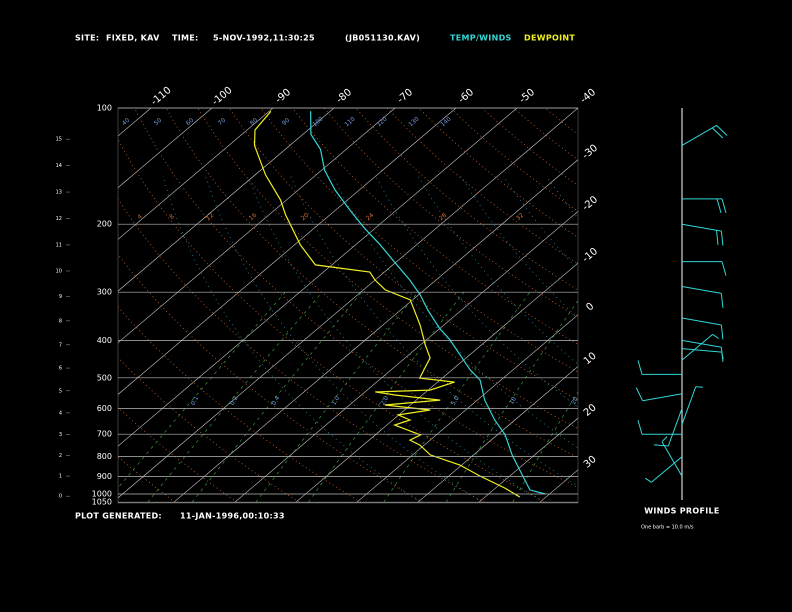 The width and height of the screenshot is (792, 612). Describe the element at coordinates (222, 122) in the screenshot. I see `theta-label: 70` at that location.